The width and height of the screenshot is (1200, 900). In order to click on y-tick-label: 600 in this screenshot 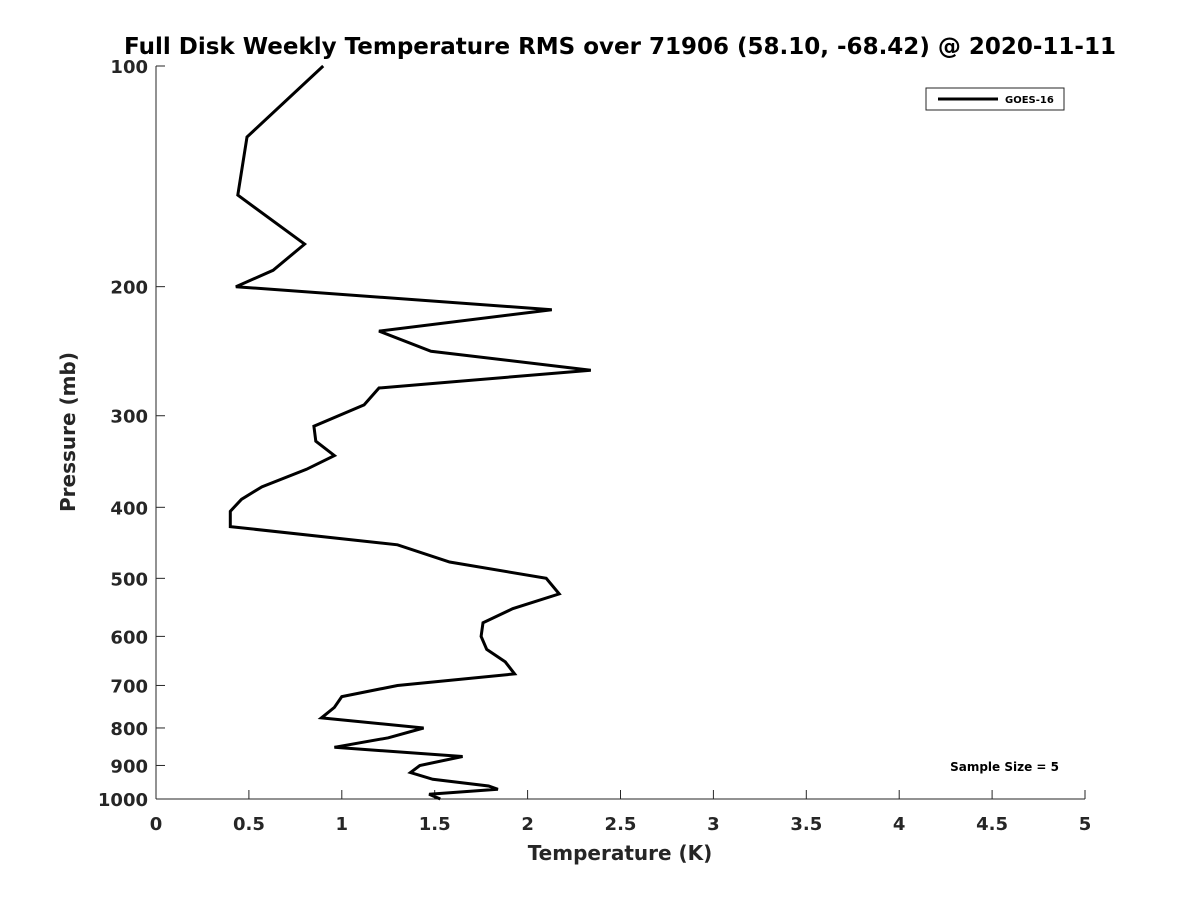, I will do `click(129, 637)`.